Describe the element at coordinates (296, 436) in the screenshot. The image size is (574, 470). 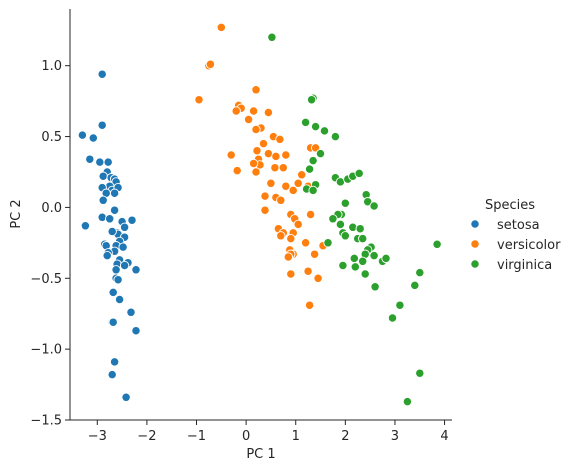
I see `x-tick-label: 1` at that location.